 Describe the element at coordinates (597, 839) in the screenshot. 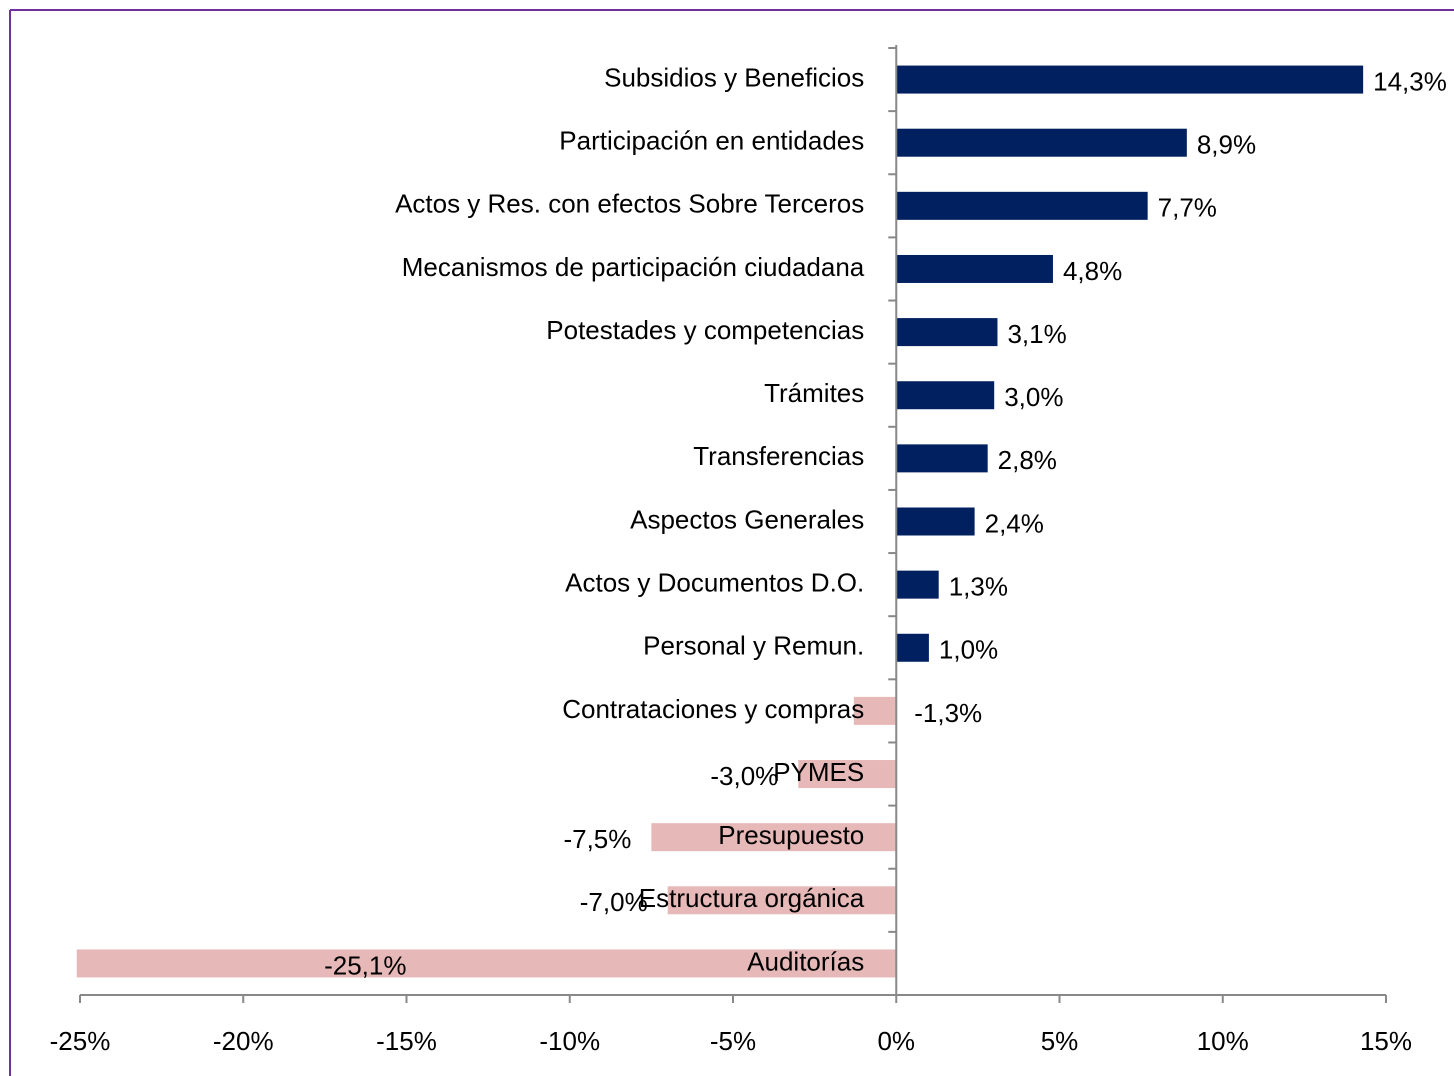

I see `value-label: -7,5%` at that location.